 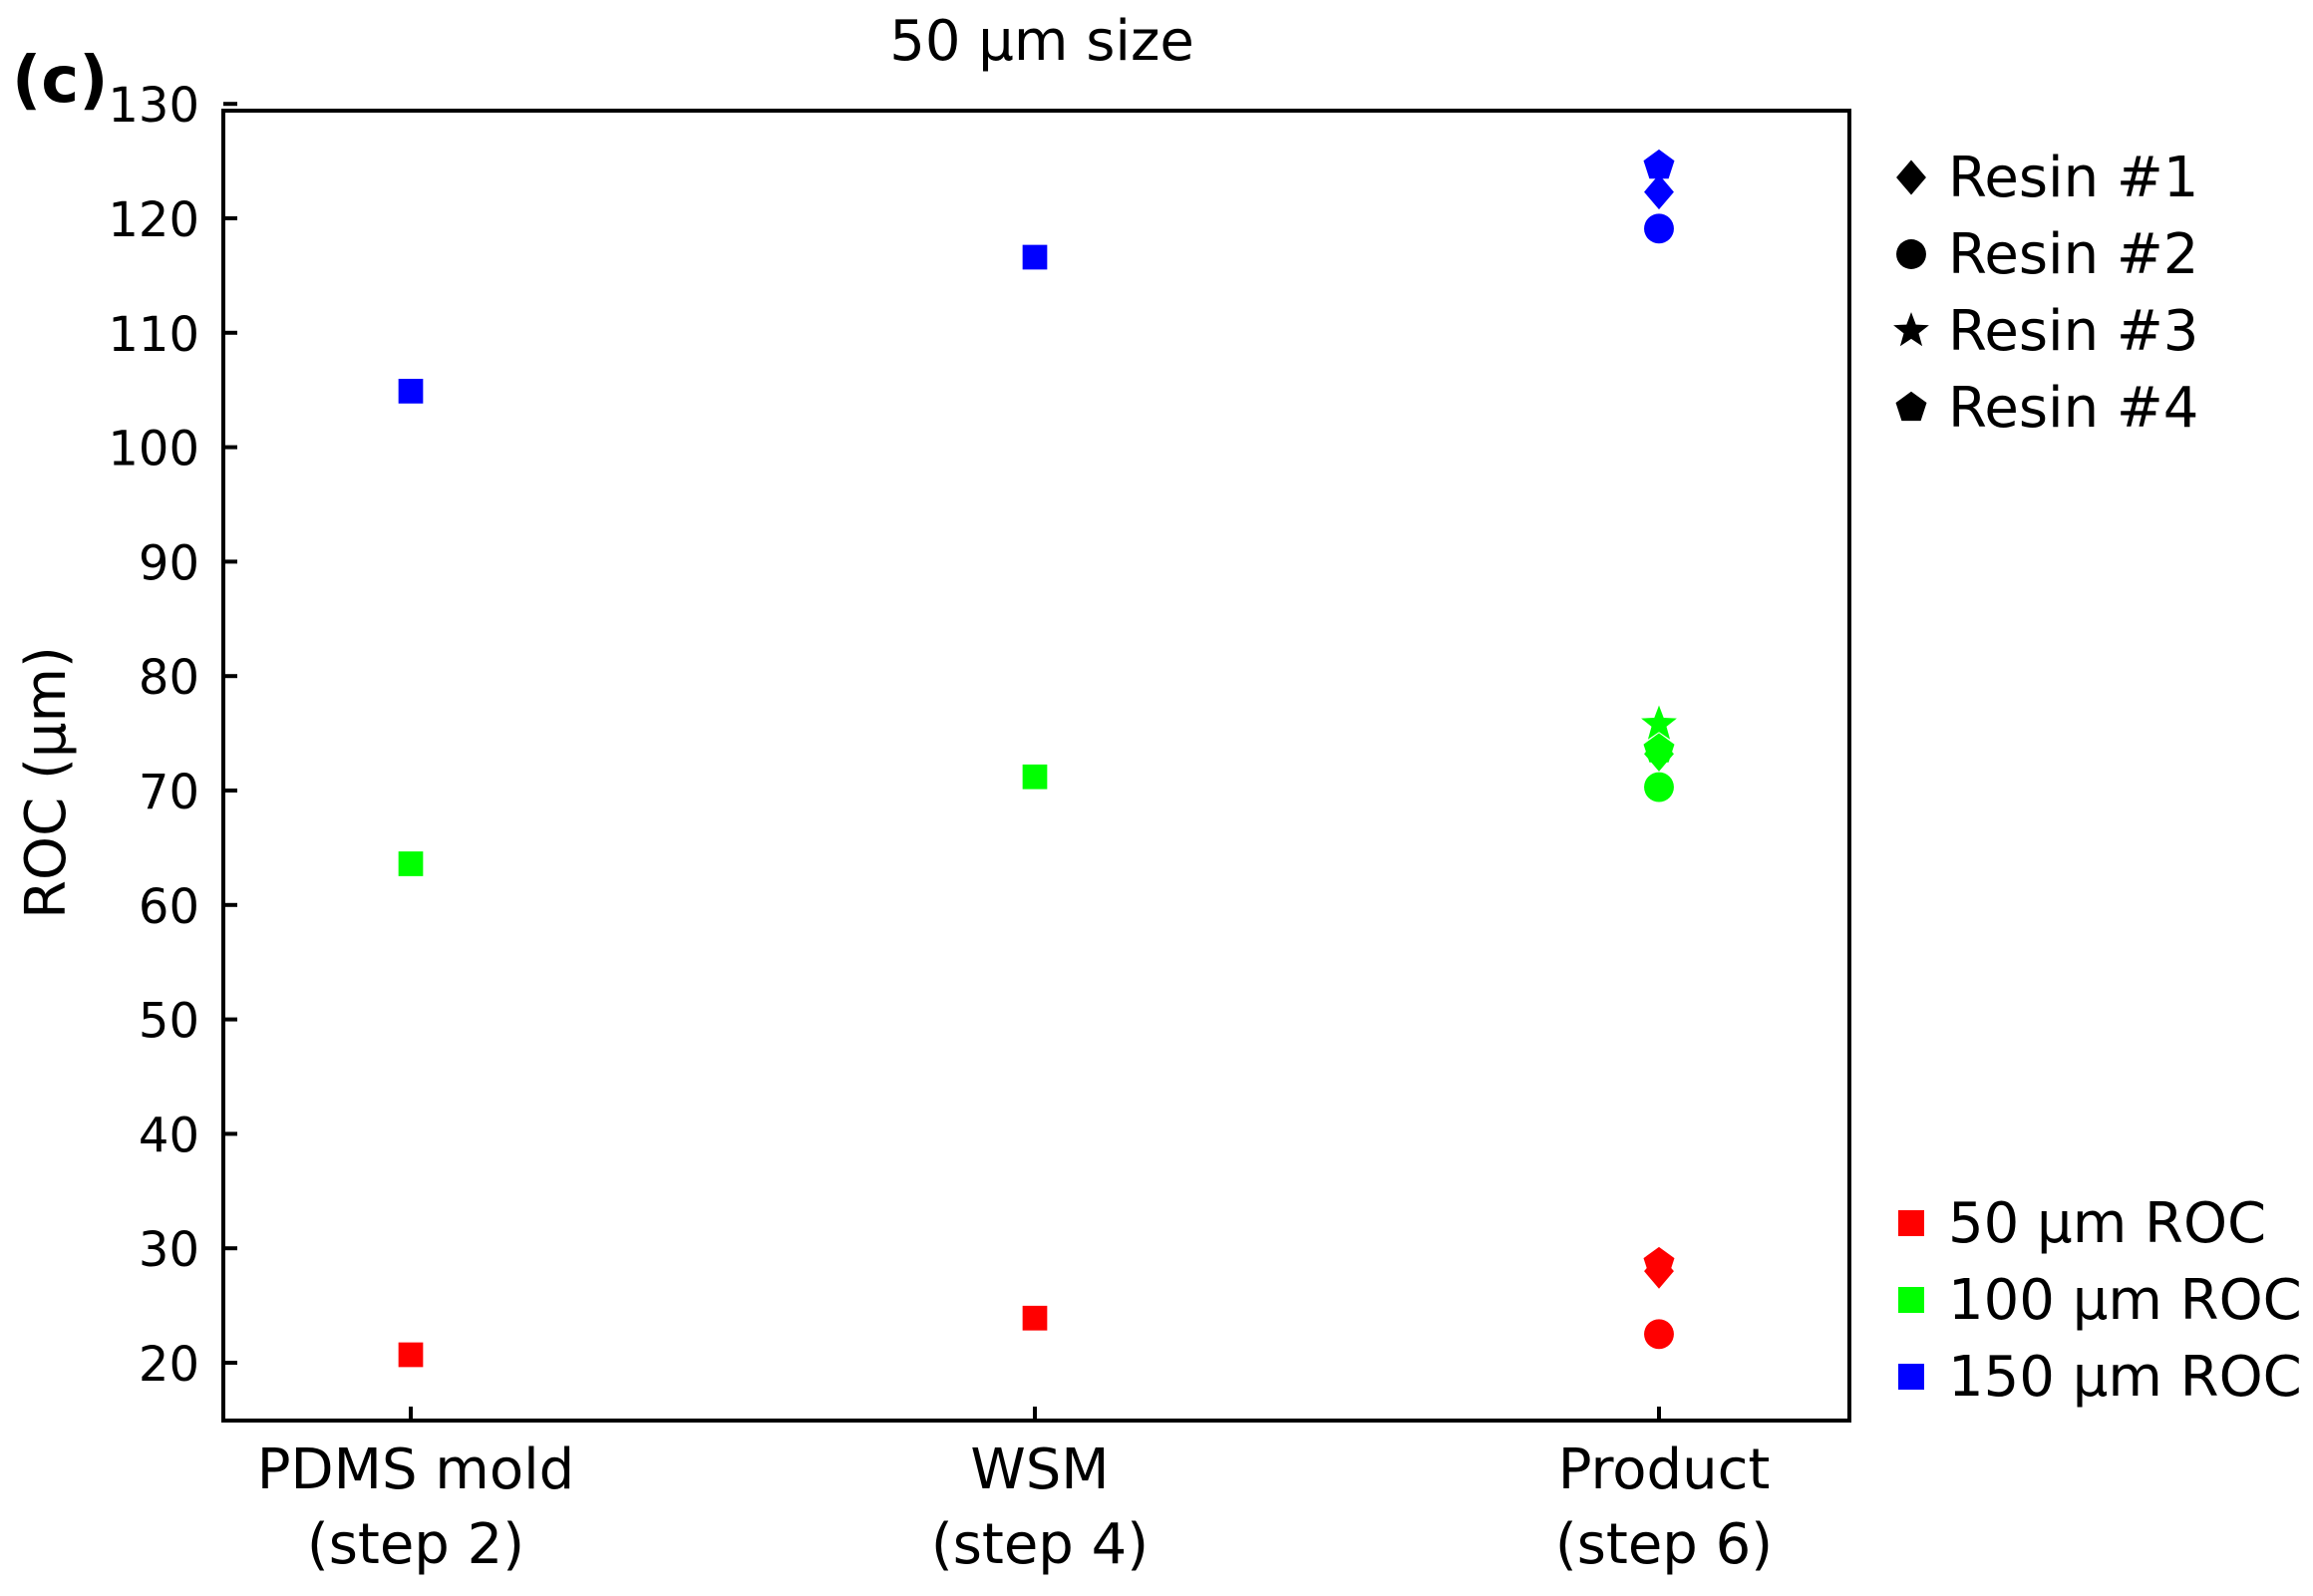 I want to click on x-tick-label: Product, so click(x=1664, y=1469).